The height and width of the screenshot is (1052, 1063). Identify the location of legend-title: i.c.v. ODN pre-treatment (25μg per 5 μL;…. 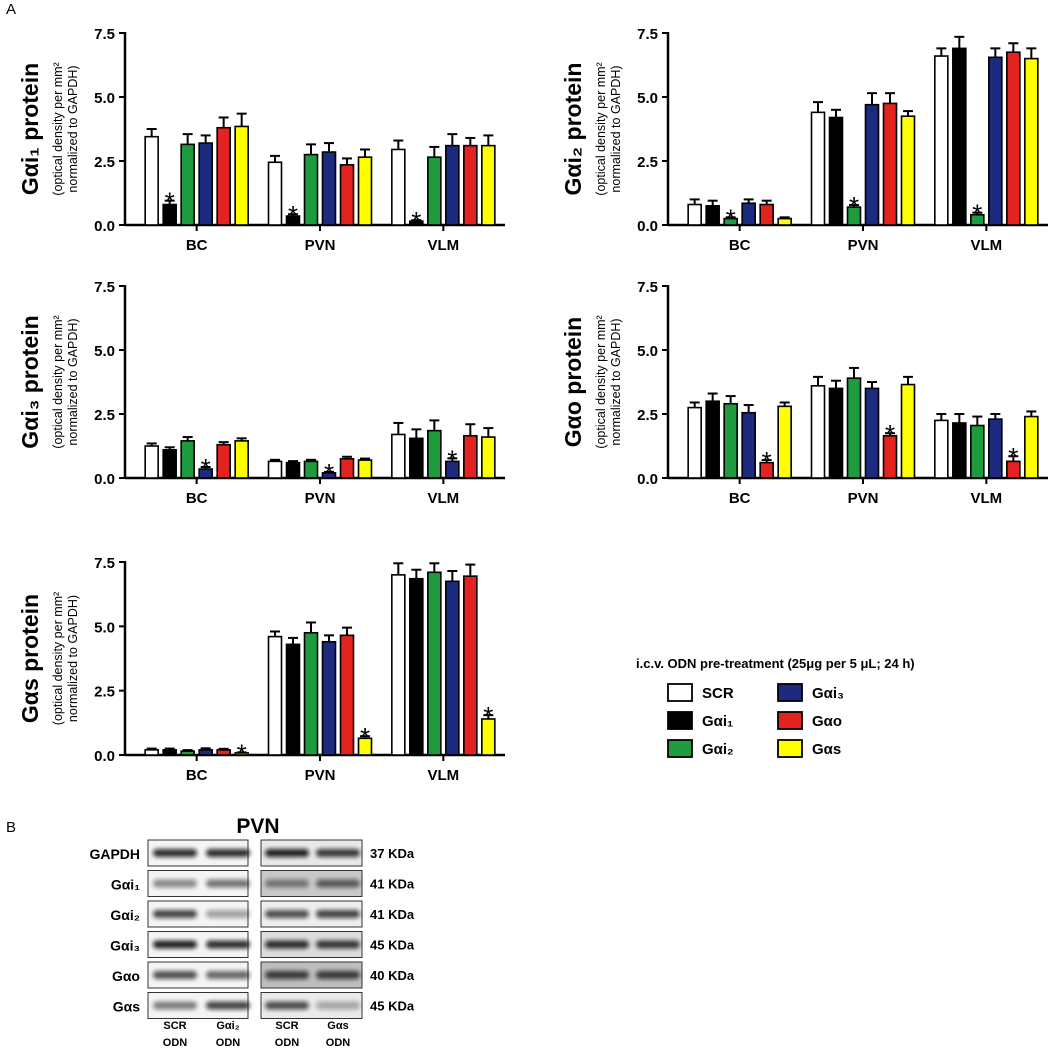
(775, 663).